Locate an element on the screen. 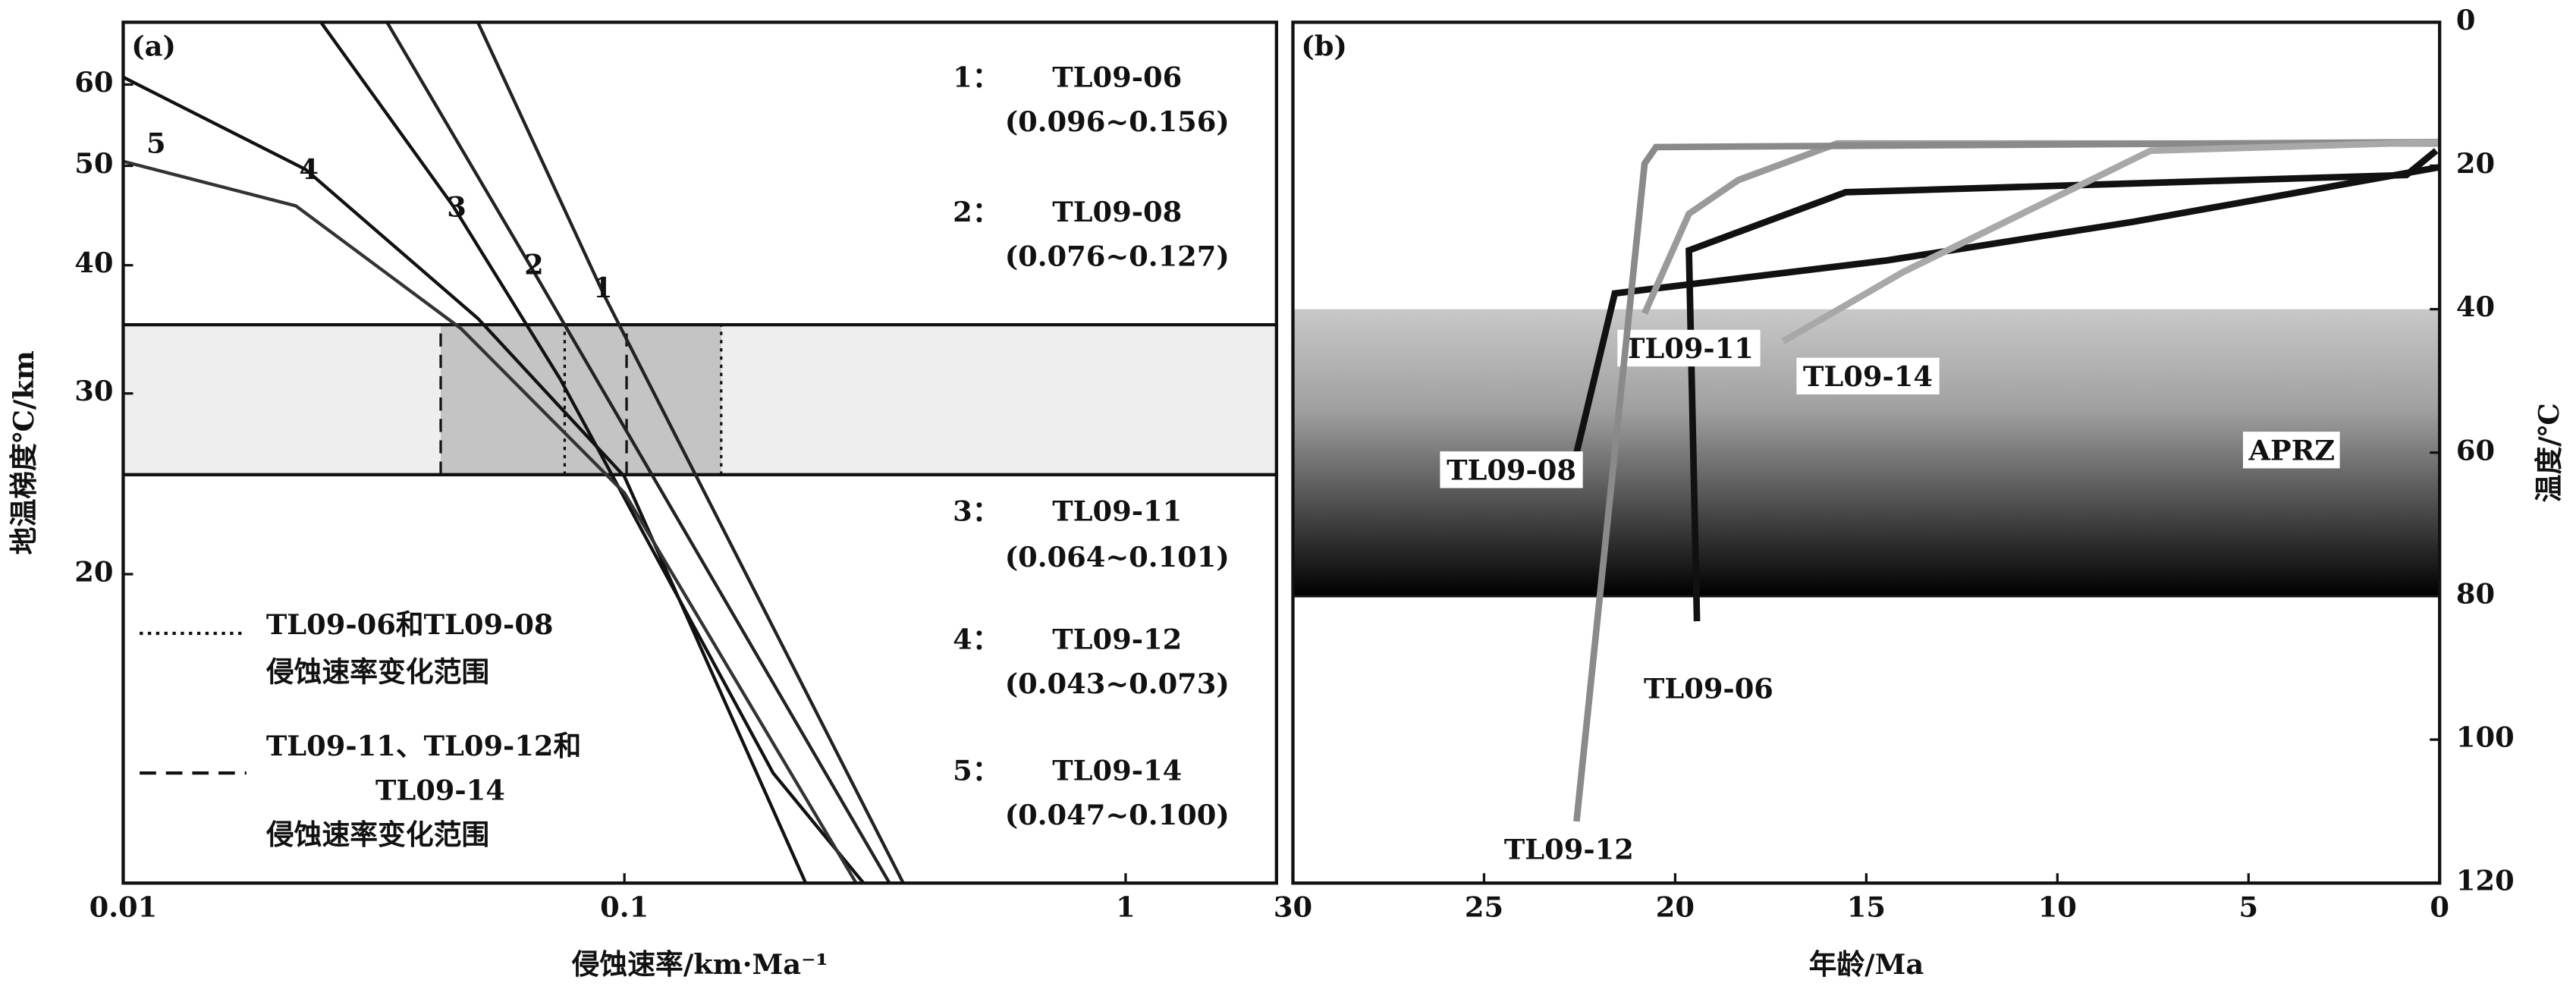 The width and height of the screenshot is (2576, 1002). y-axis-title: 地温梯度℃/km is located at coordinates (23, 452).